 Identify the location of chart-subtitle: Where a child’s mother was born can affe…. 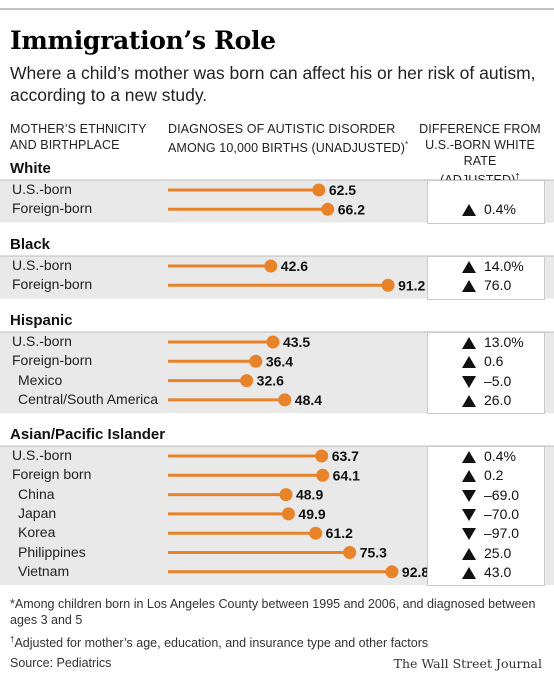
(273, 84).